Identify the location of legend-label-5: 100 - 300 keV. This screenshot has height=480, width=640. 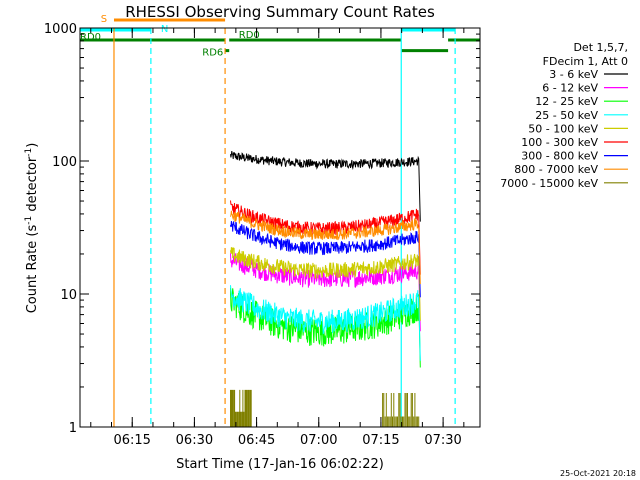
(559, 142).